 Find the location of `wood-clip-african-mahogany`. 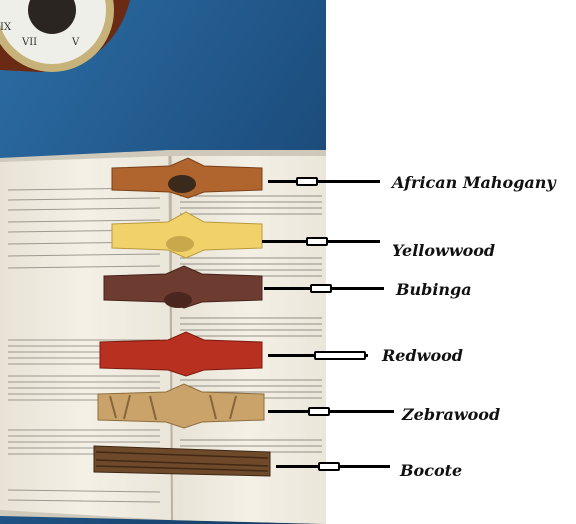

wood-clip-african-mahogany is located at coordinates (187, 178).